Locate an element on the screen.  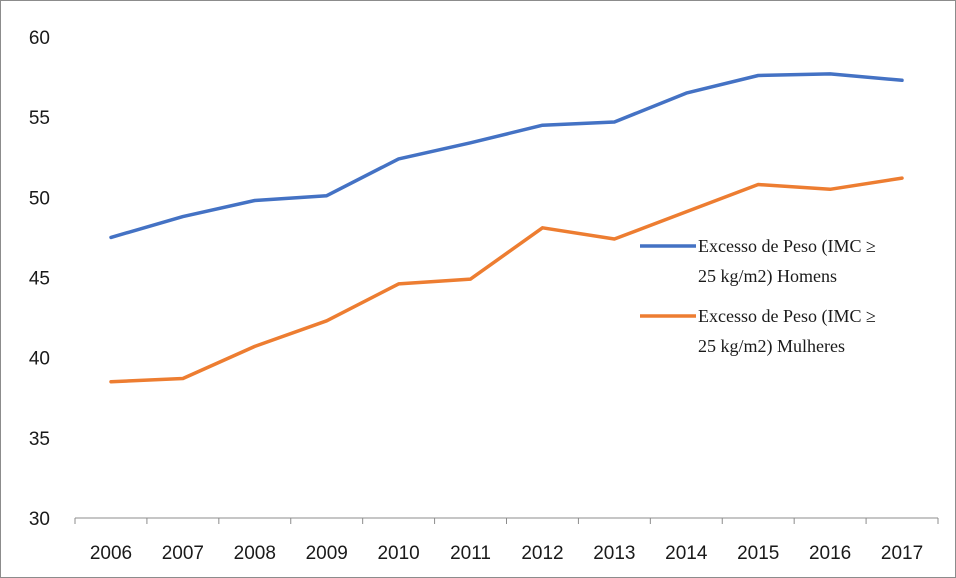
y-tick-label-55: 55 is located at coordinates (39, 118).